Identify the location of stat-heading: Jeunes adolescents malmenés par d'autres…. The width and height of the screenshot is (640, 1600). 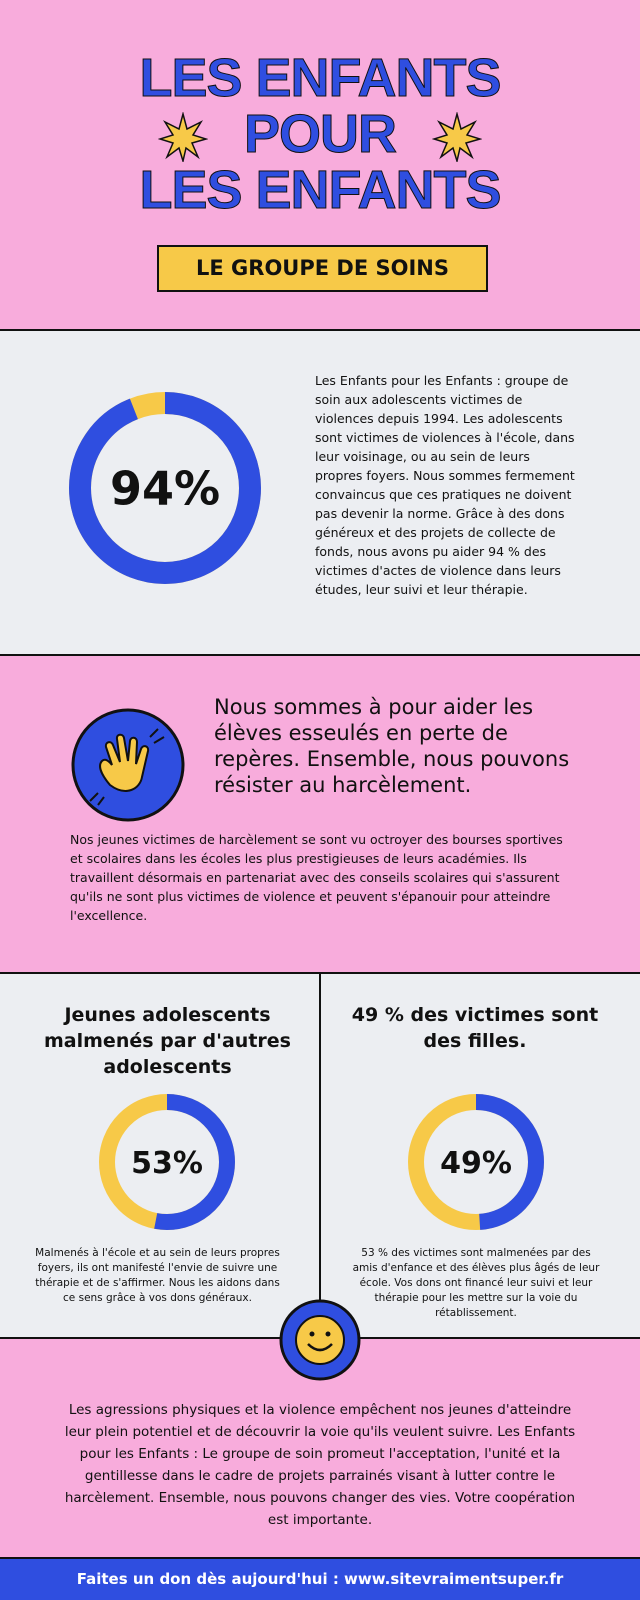
(167, 1041).